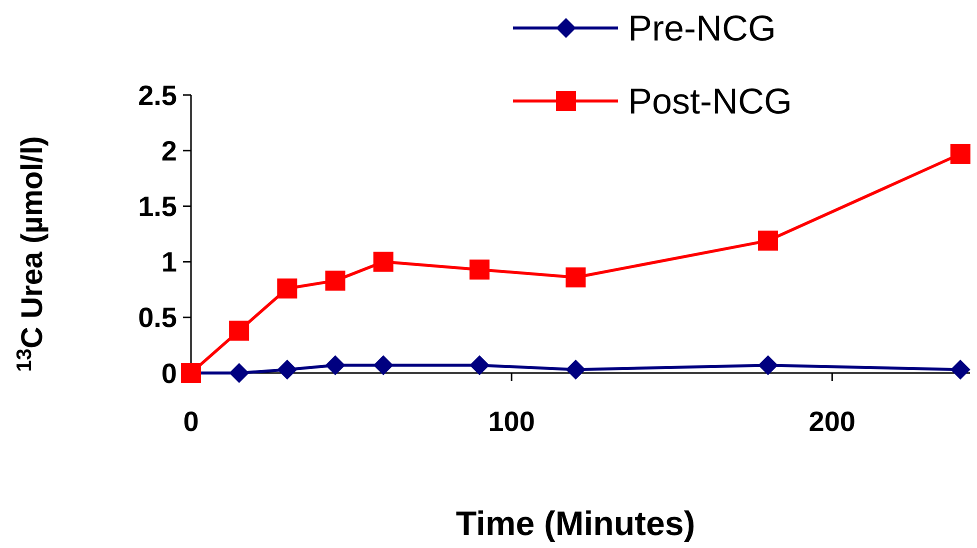 This screenshot has width=977, height=548. I want to click on y-tick-label: 2.5, so click(157, 95).